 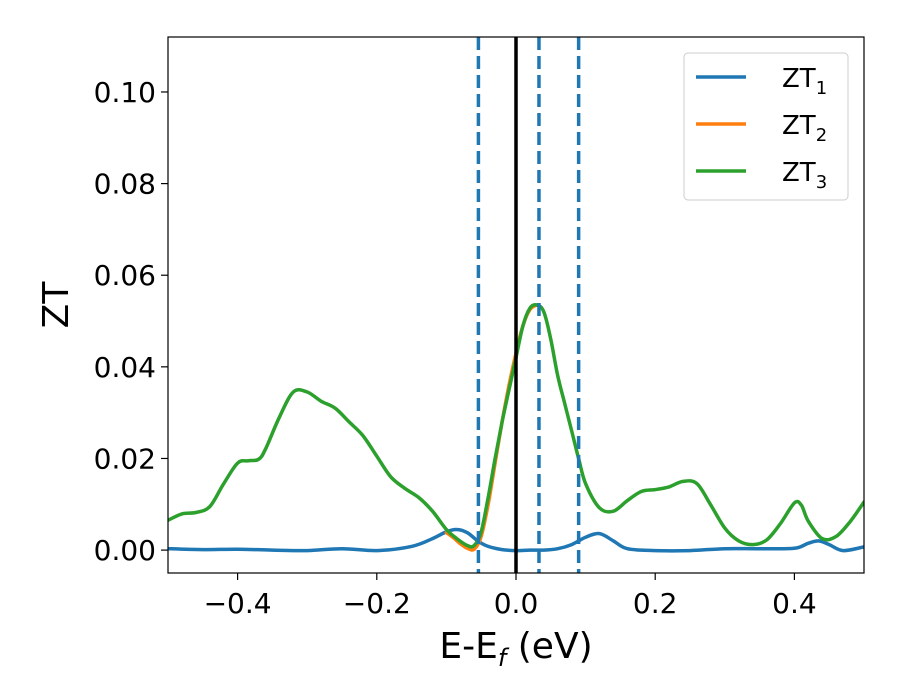 I want to click on x-axis-title-base: E-E, so click(x=468, y=646).